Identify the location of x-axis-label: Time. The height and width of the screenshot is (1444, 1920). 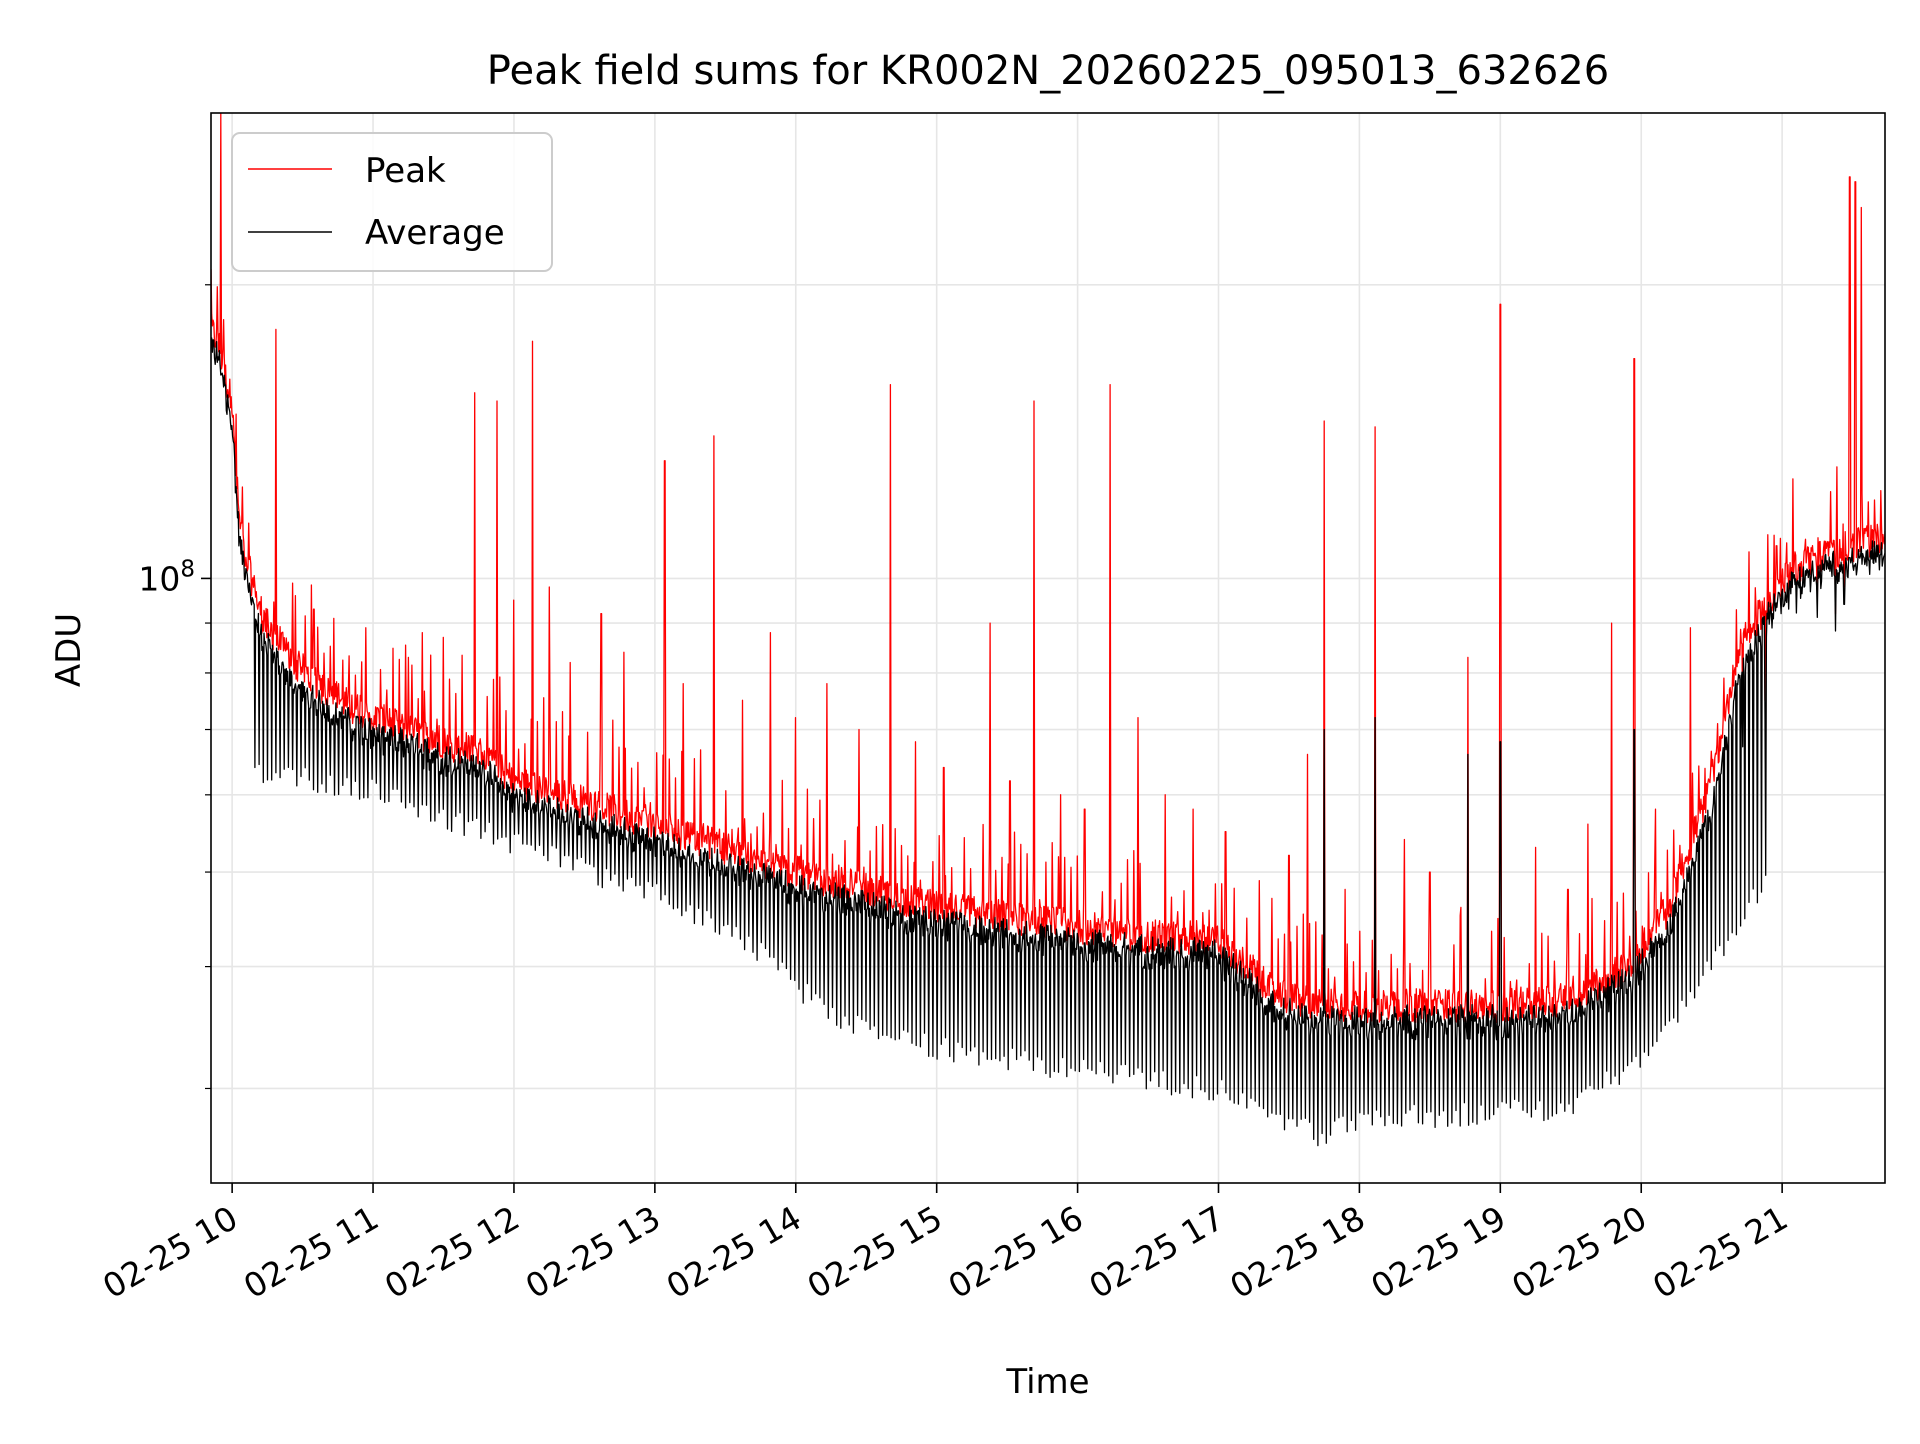
(1047, 1382).